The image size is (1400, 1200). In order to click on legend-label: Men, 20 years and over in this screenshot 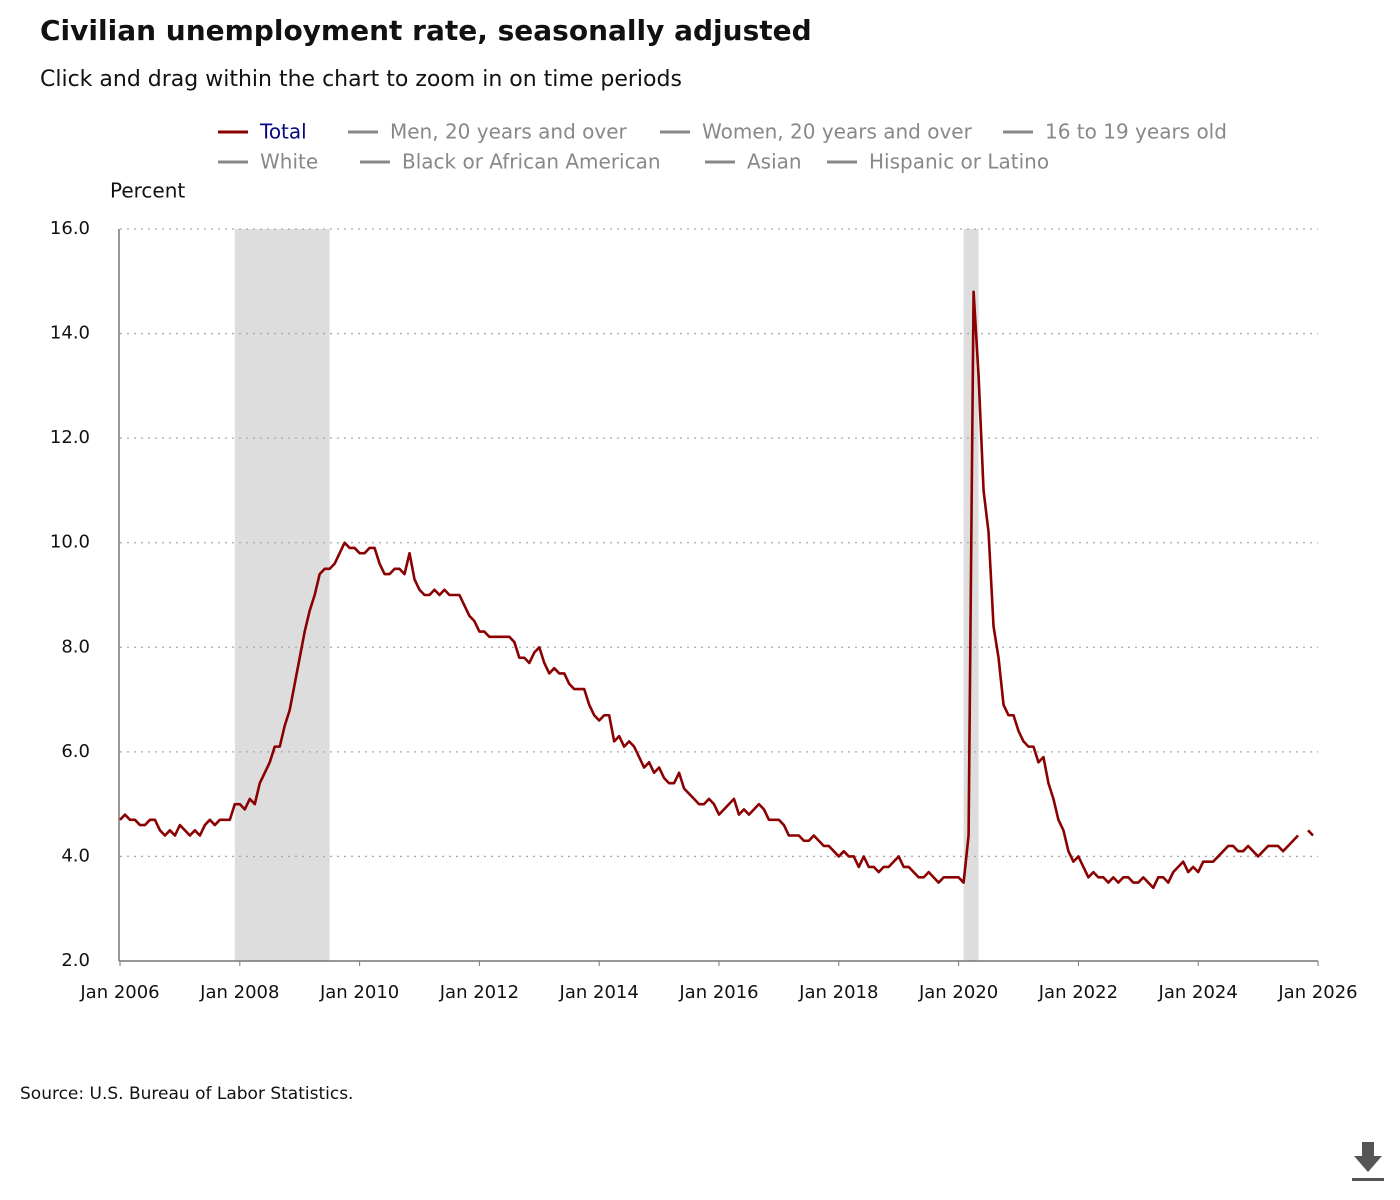, I will do `click(509, 132)`.